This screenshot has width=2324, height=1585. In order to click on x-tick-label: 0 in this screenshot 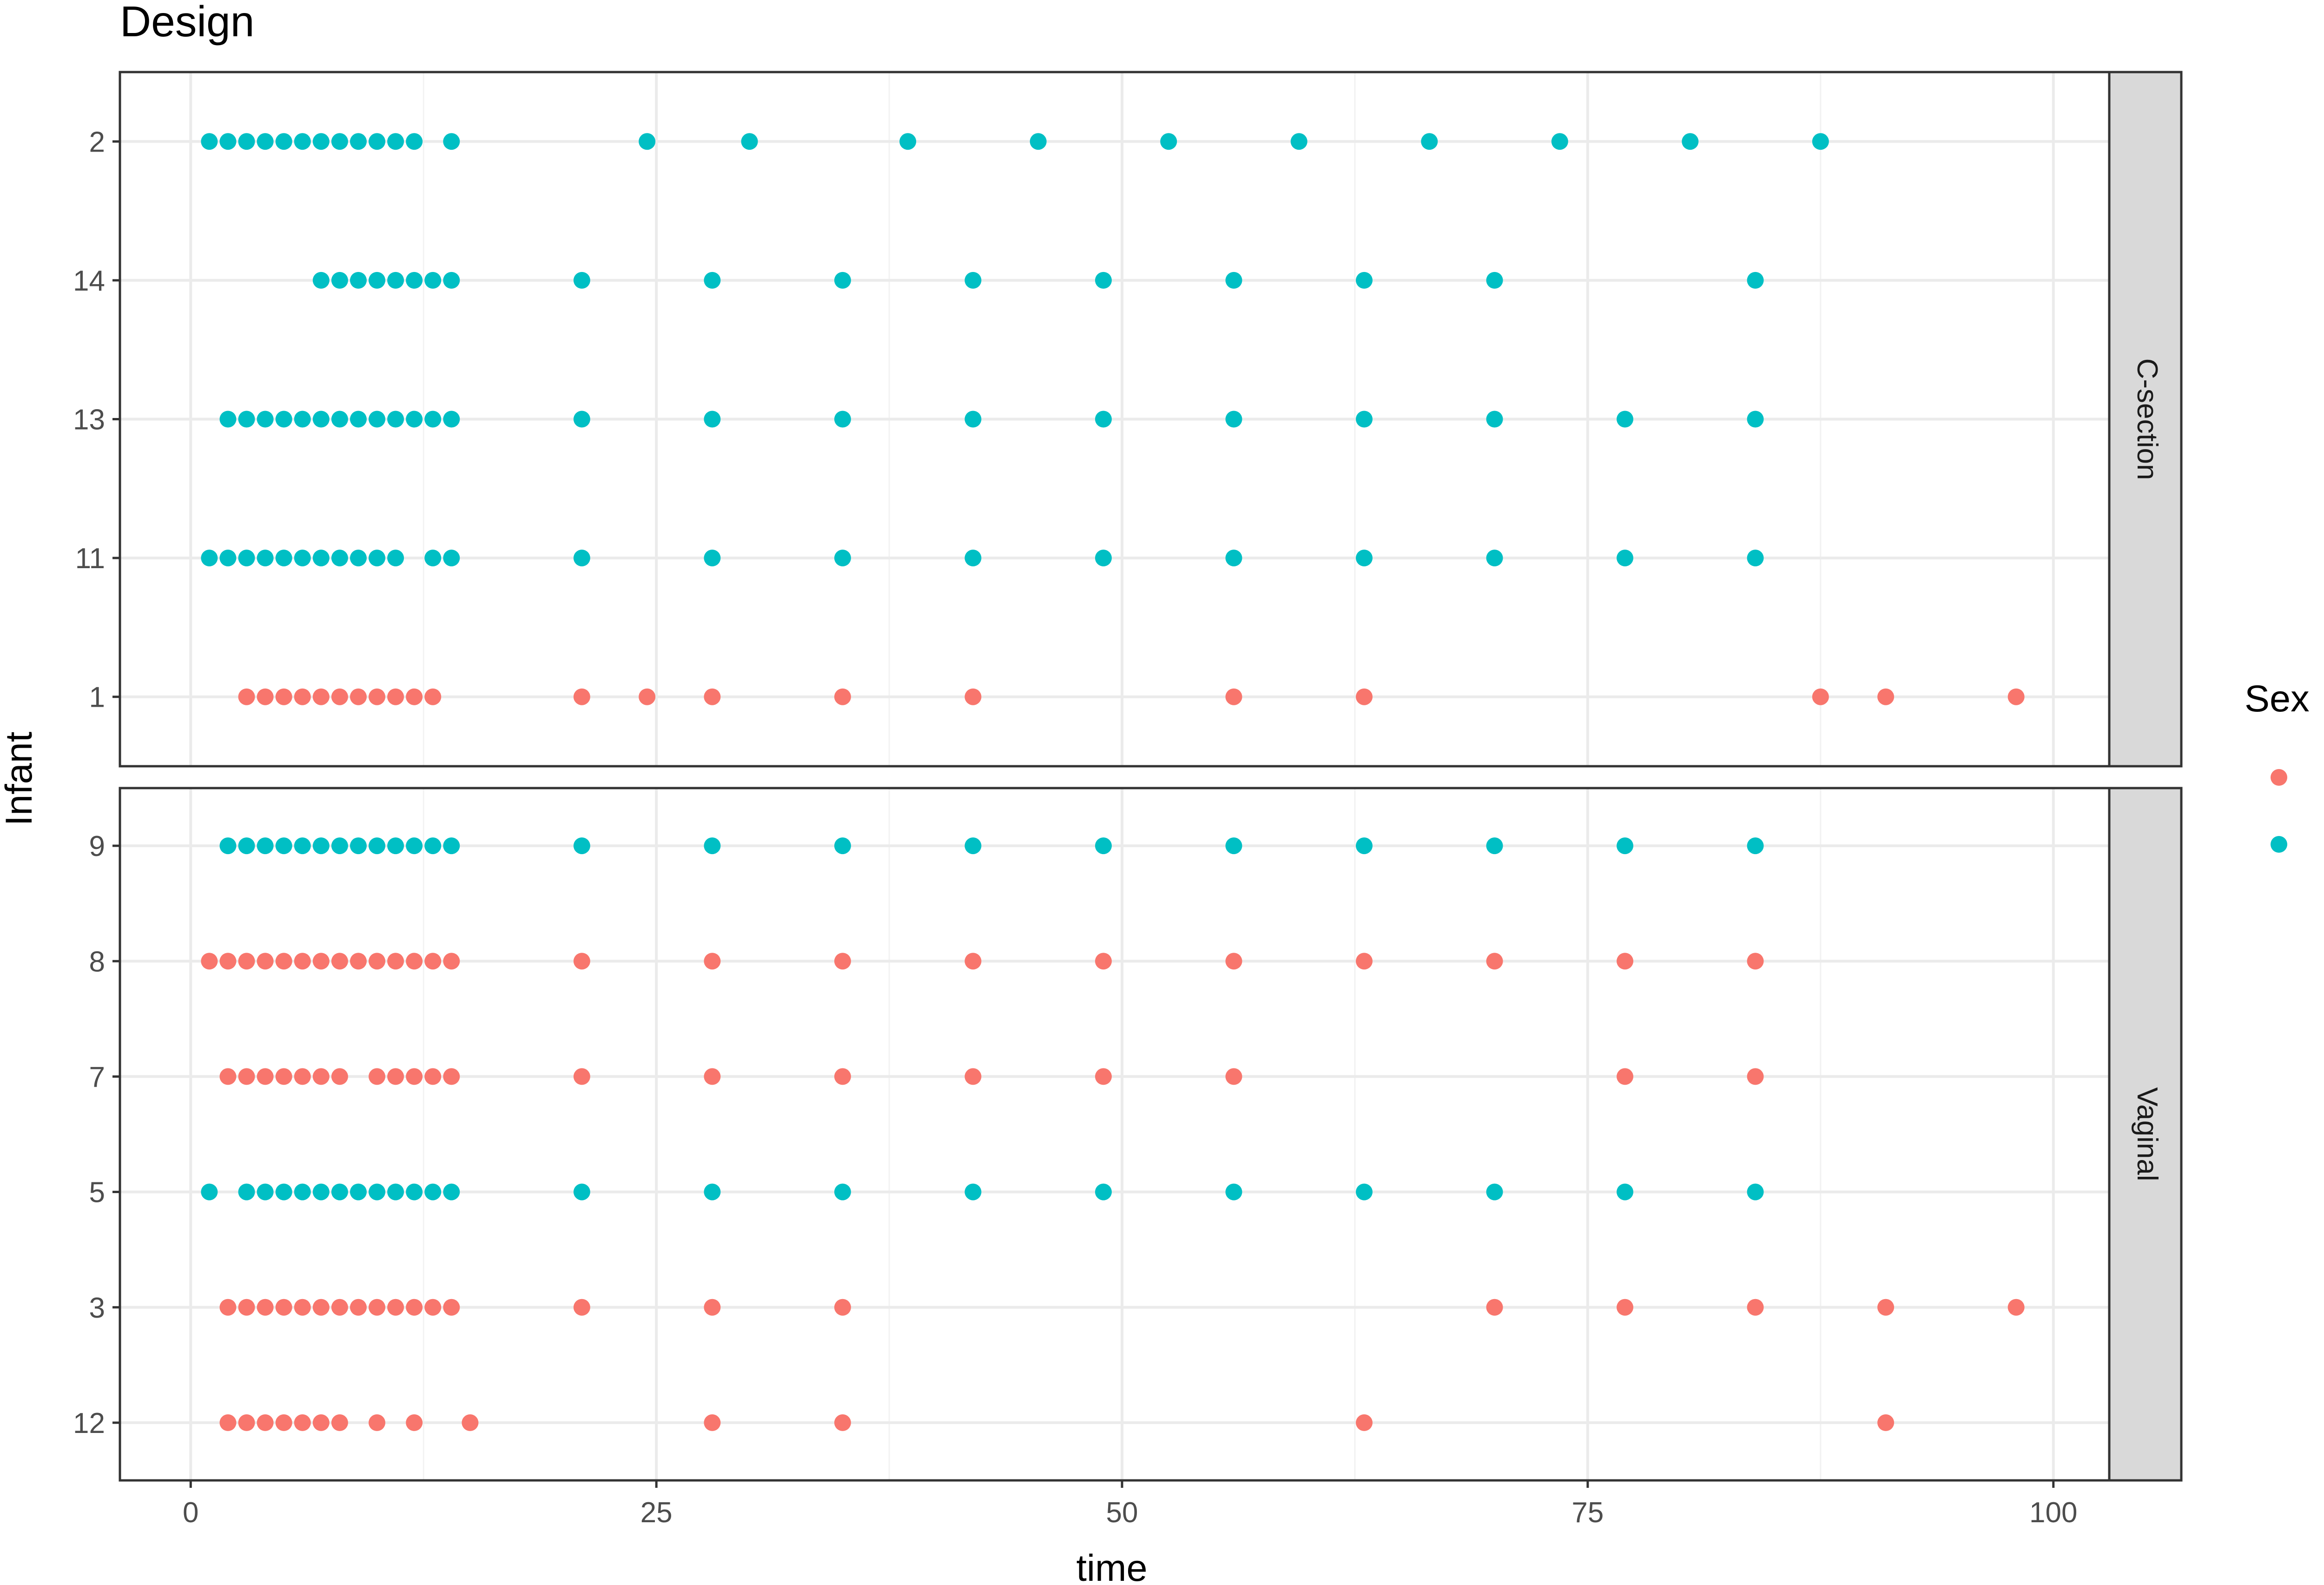, I will do `click(190, 1513)`.